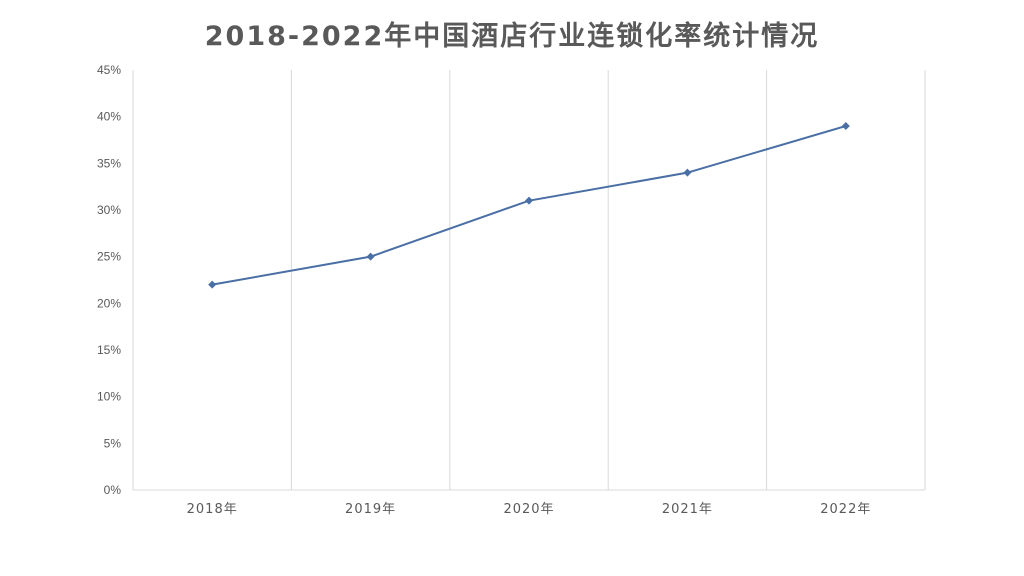  What do you see at coordinates (113, 443) in the screenshot?
I see `y-tick-label: 5%` at bounding box center [113, 443].